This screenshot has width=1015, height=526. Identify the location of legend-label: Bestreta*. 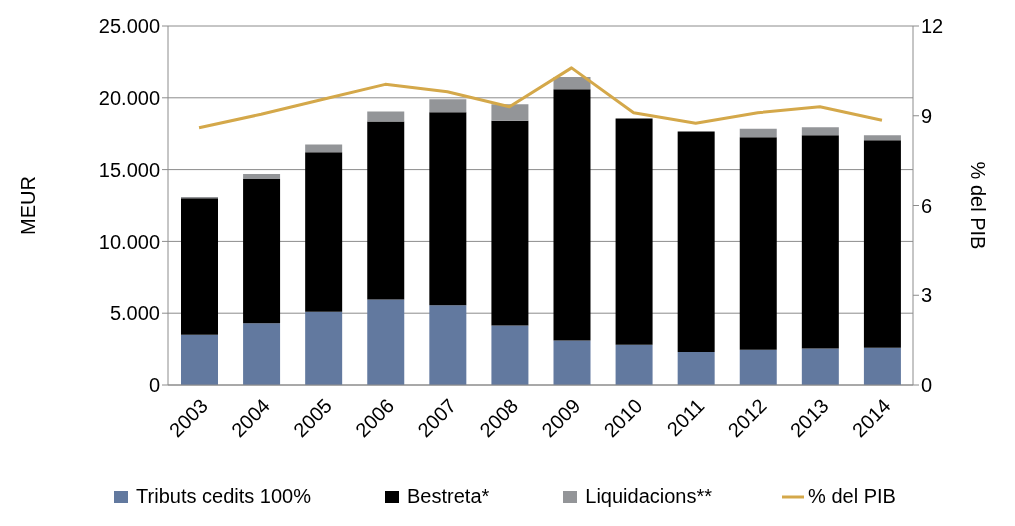
(448, 496).